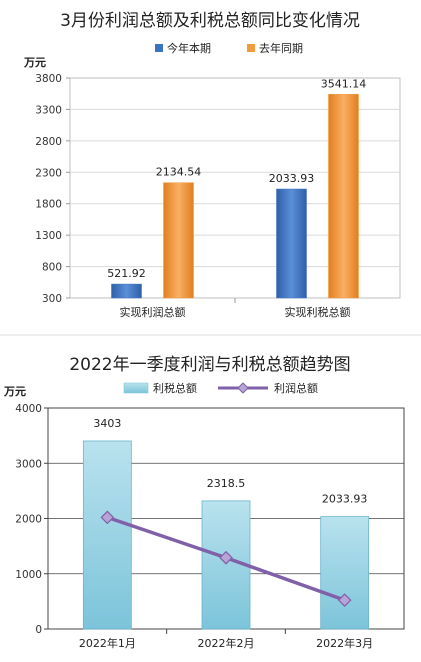 Image resolution: width=421 pixels, height=662 pixels. I want to click on chart1-y-tick-label: 3300, so click(48, 110).